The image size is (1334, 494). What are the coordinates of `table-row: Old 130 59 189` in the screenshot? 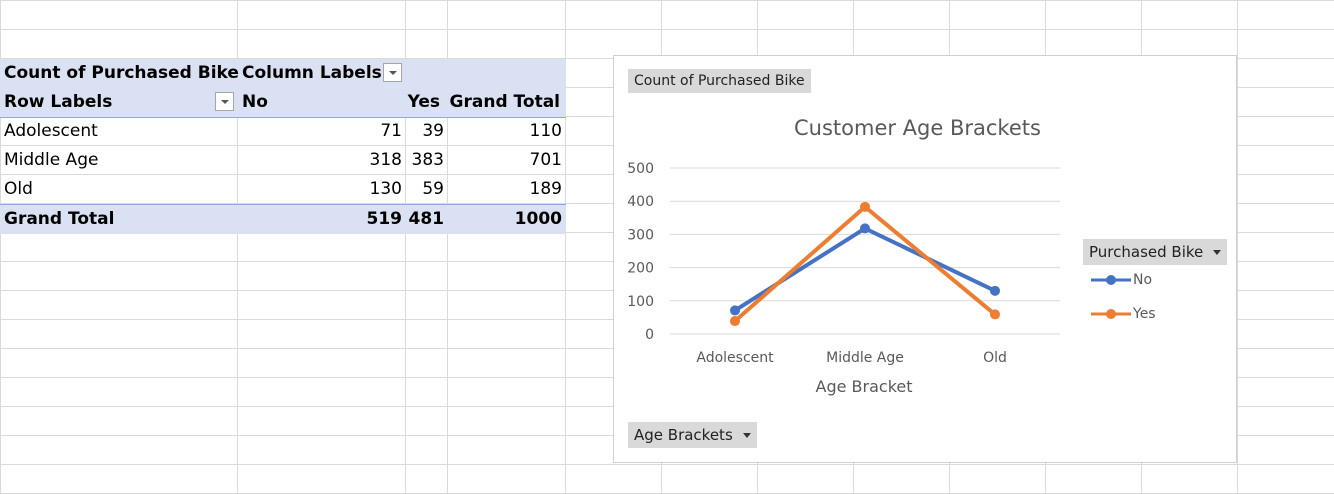 It's located at (283, 189).